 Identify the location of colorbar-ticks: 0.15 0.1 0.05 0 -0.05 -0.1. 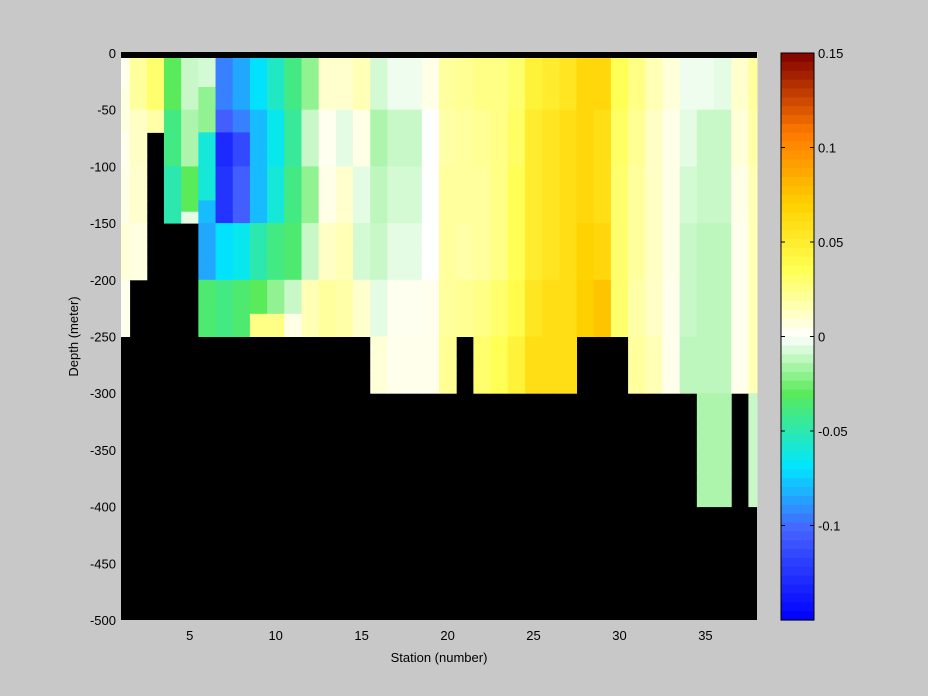
(814, 290).